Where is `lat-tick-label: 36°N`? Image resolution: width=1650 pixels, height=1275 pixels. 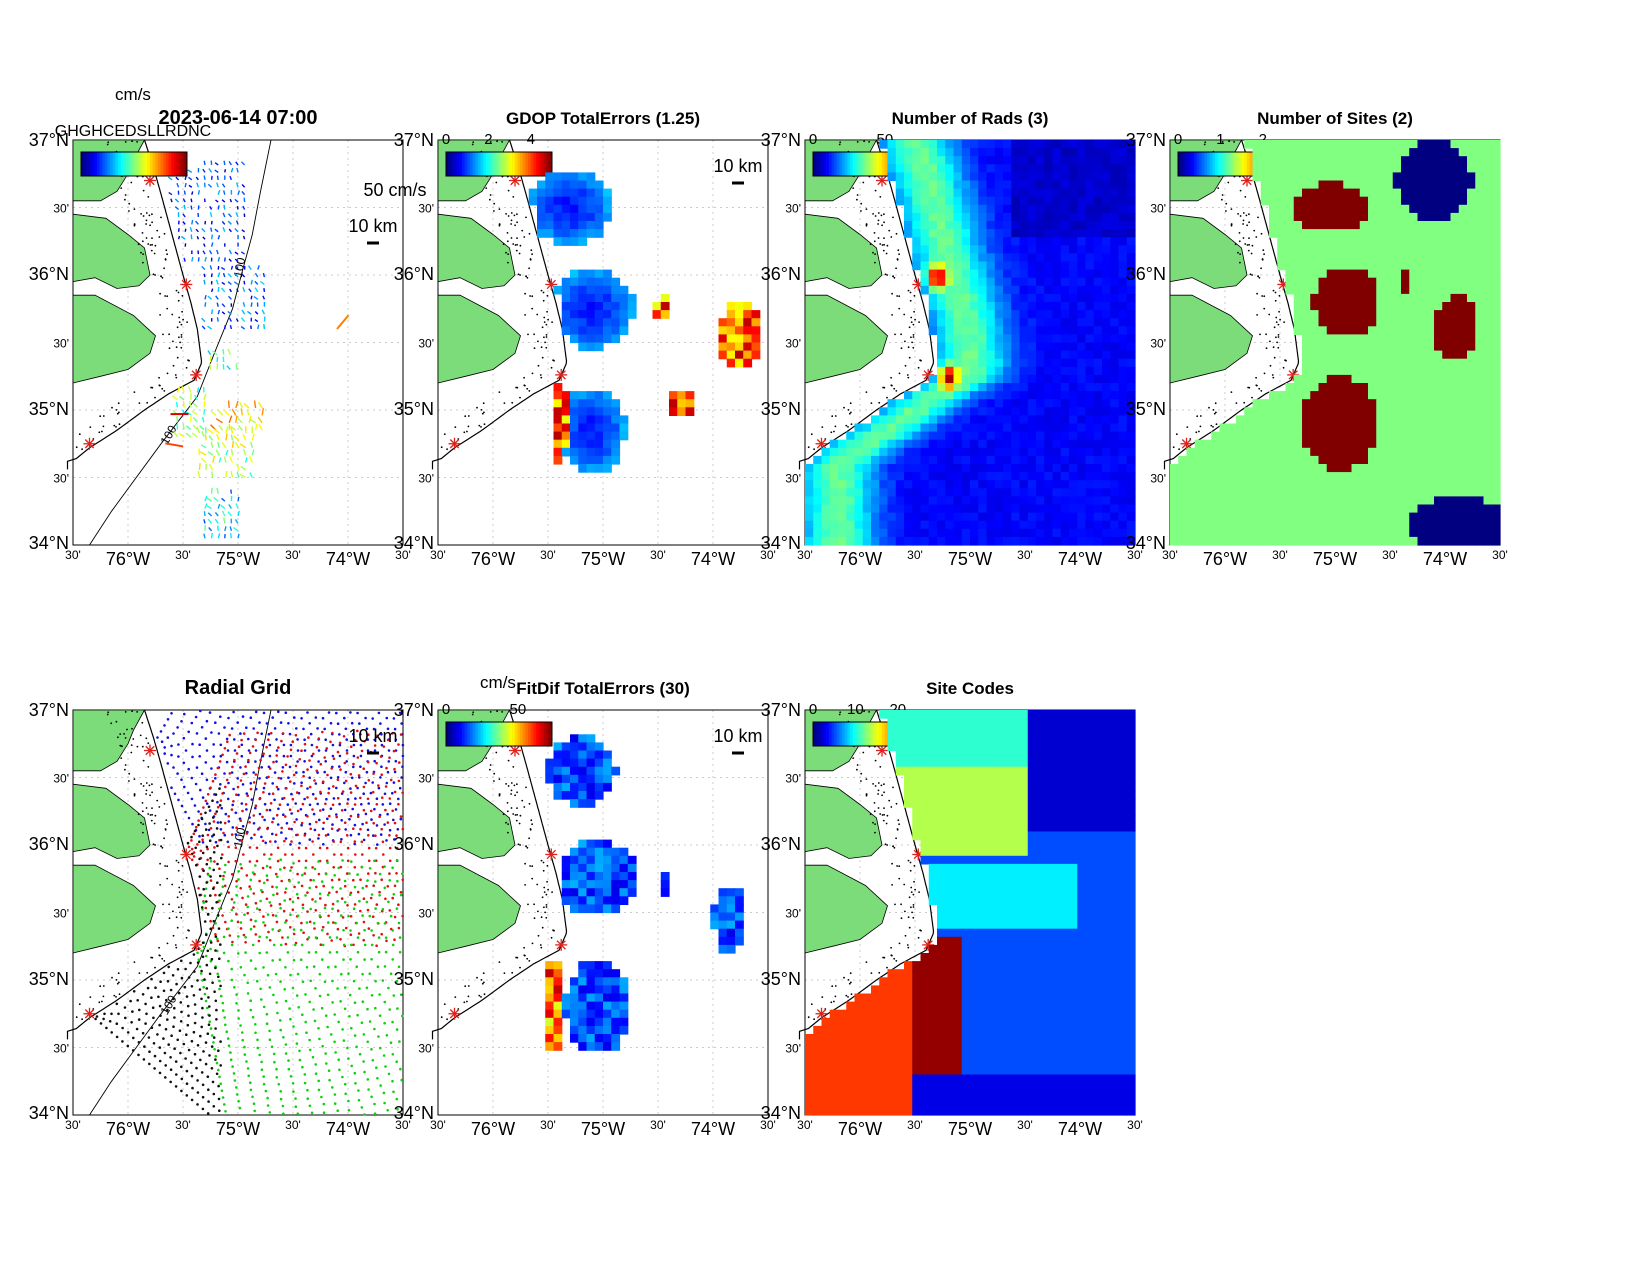 lat-tick-label: 36°N is located at coordinates (414, 274).